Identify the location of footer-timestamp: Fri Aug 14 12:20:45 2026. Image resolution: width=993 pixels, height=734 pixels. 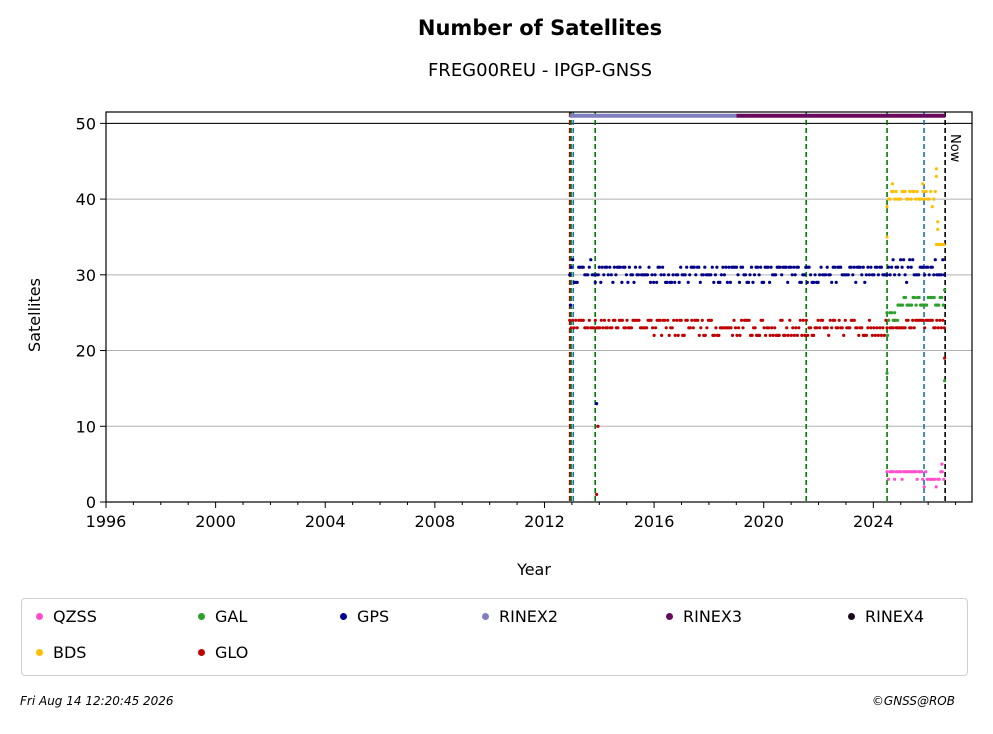
(97, 701).